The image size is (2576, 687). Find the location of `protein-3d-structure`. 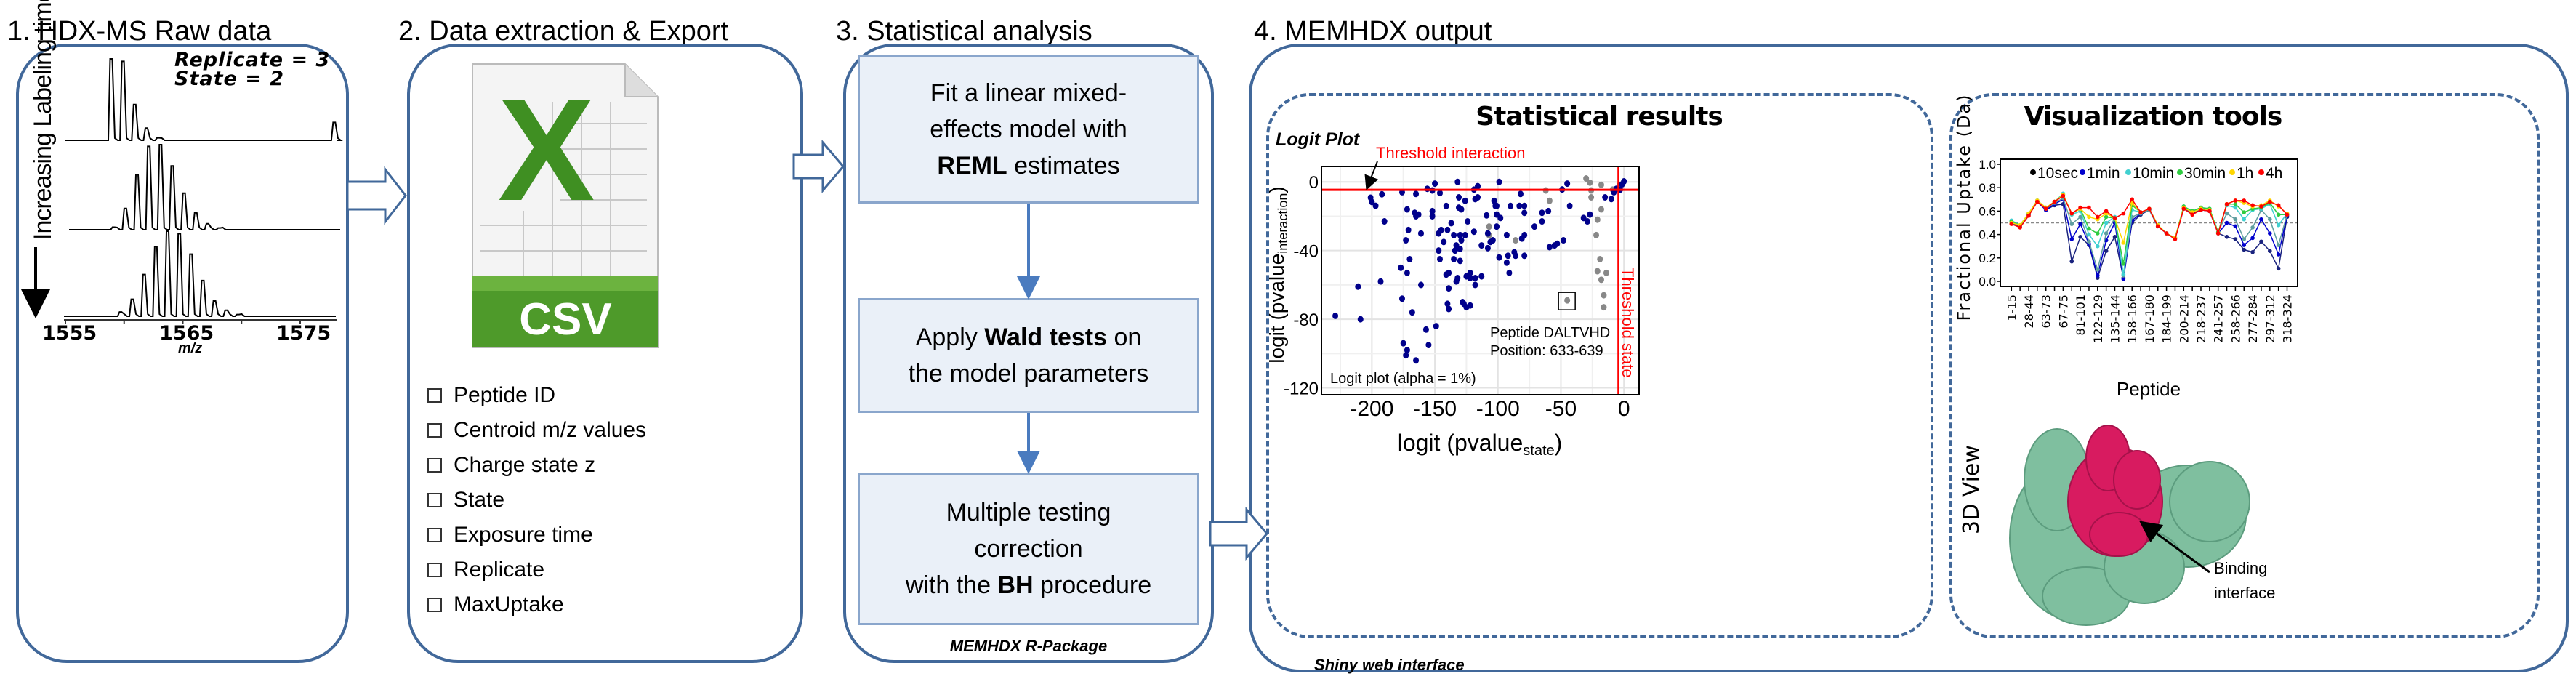

protein-3d-structure is located at coordinates (2129, 525).